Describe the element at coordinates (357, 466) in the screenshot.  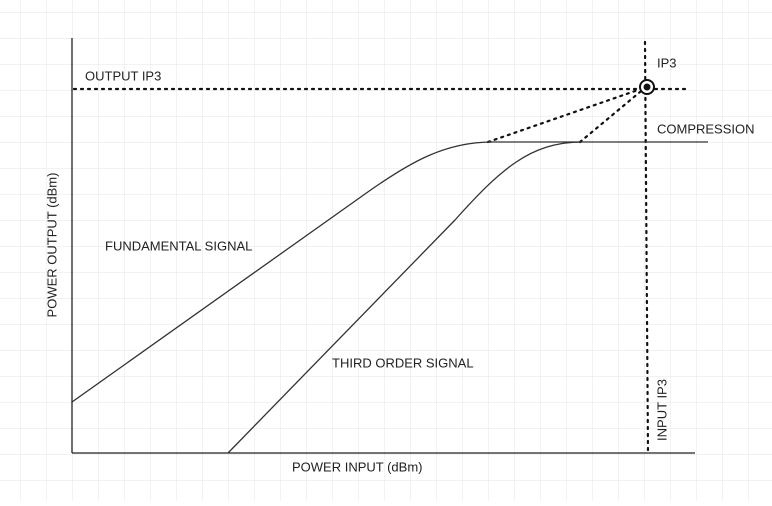
I see `x-axis-label: POWER INPUT (dBm)` at that location.